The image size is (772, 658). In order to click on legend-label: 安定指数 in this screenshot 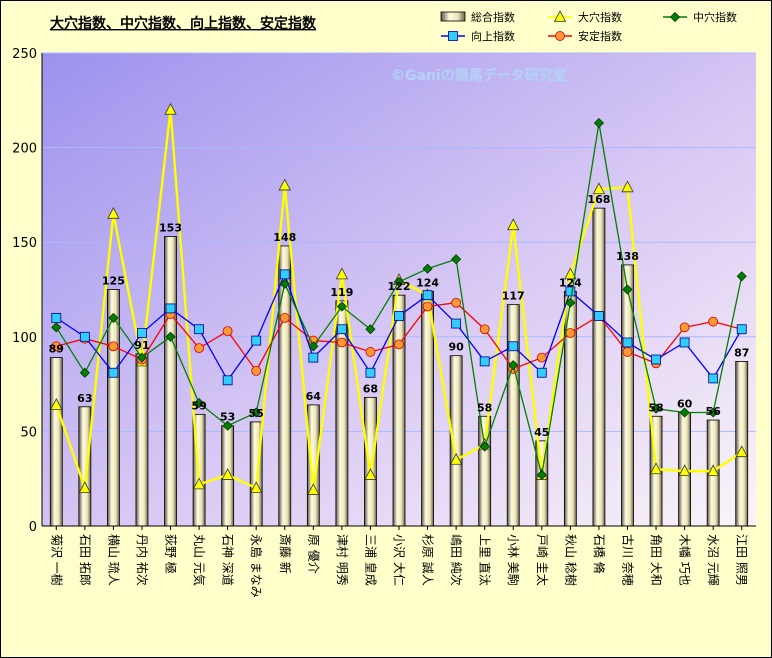, I will do `click(600, 36)`.